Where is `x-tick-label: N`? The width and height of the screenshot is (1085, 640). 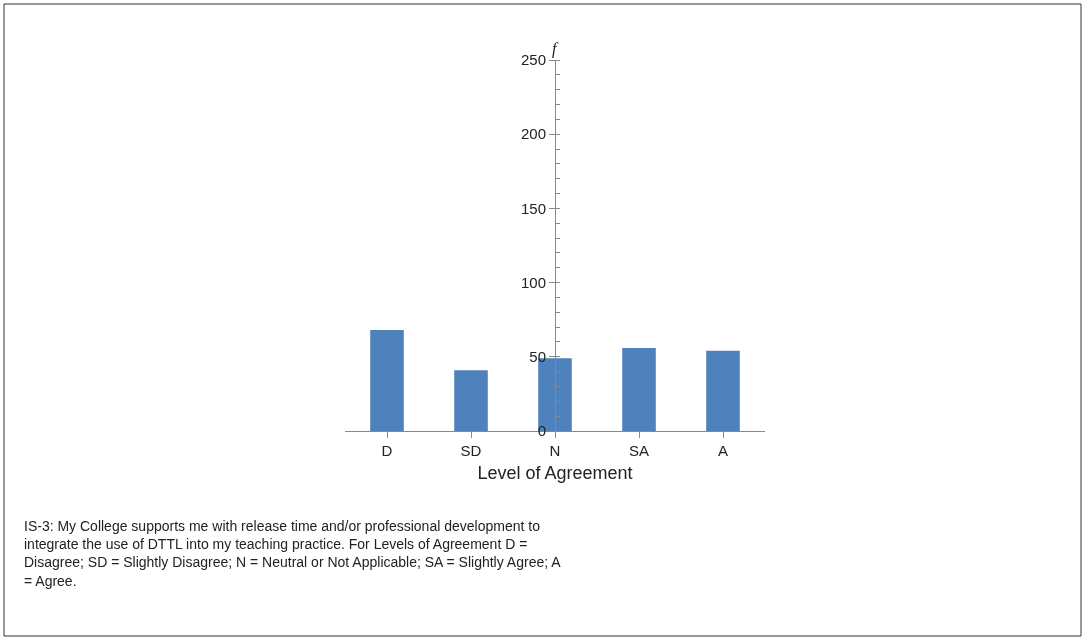 x-tick-label: N is located at coordinates (555, 450).